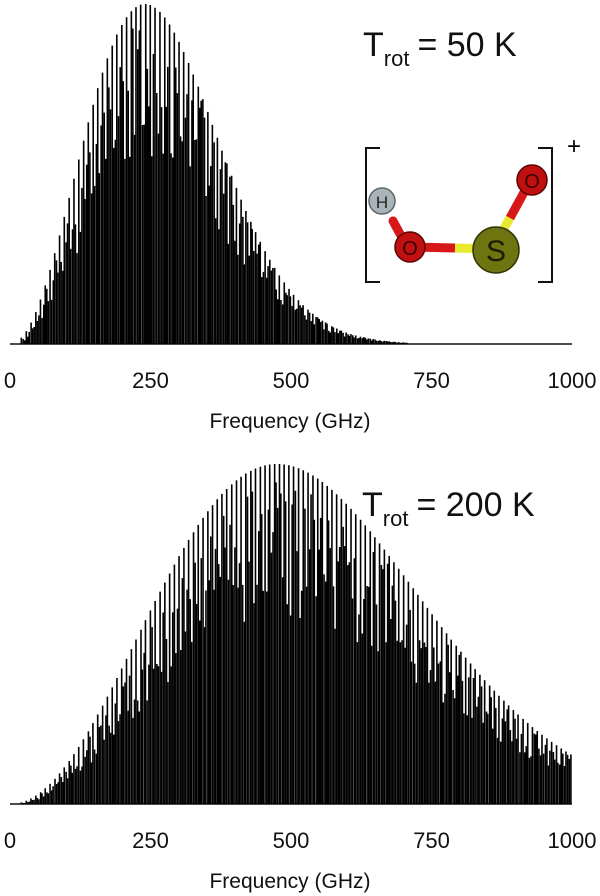 The image size is (600, 896). I want to click on sulfur-atom-label: S, so click(496, 251).